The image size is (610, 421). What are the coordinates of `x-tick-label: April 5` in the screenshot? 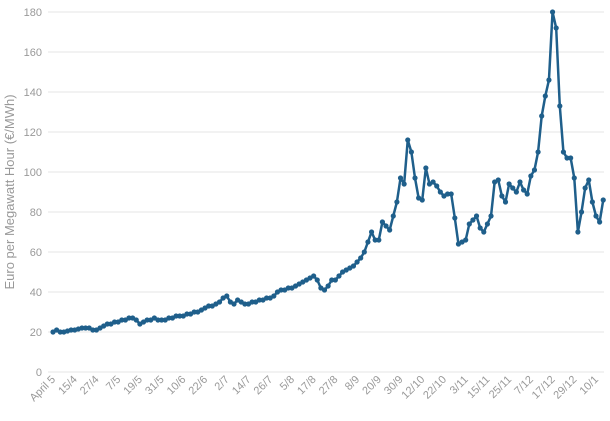 It's located at (43, 389).